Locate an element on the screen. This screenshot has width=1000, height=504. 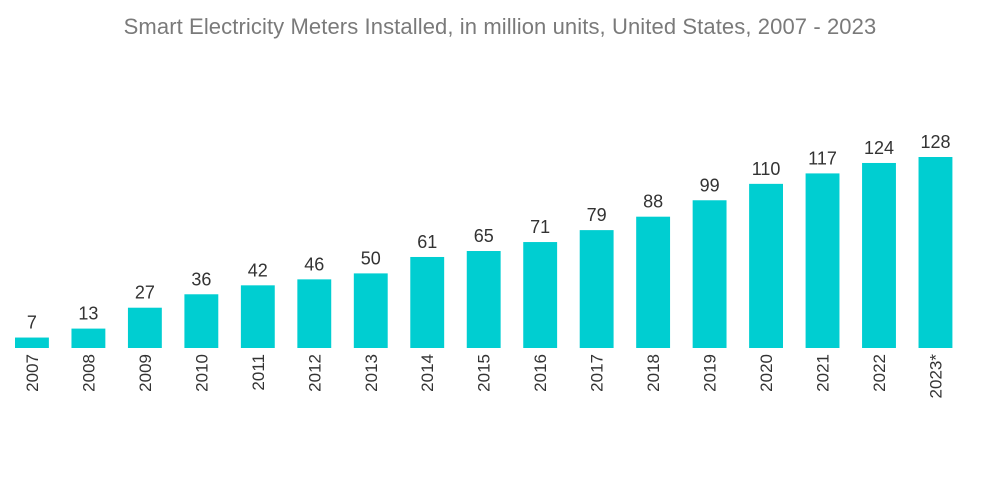
x-tick-label-2023: 2023* is located at coordinates (935, 376).